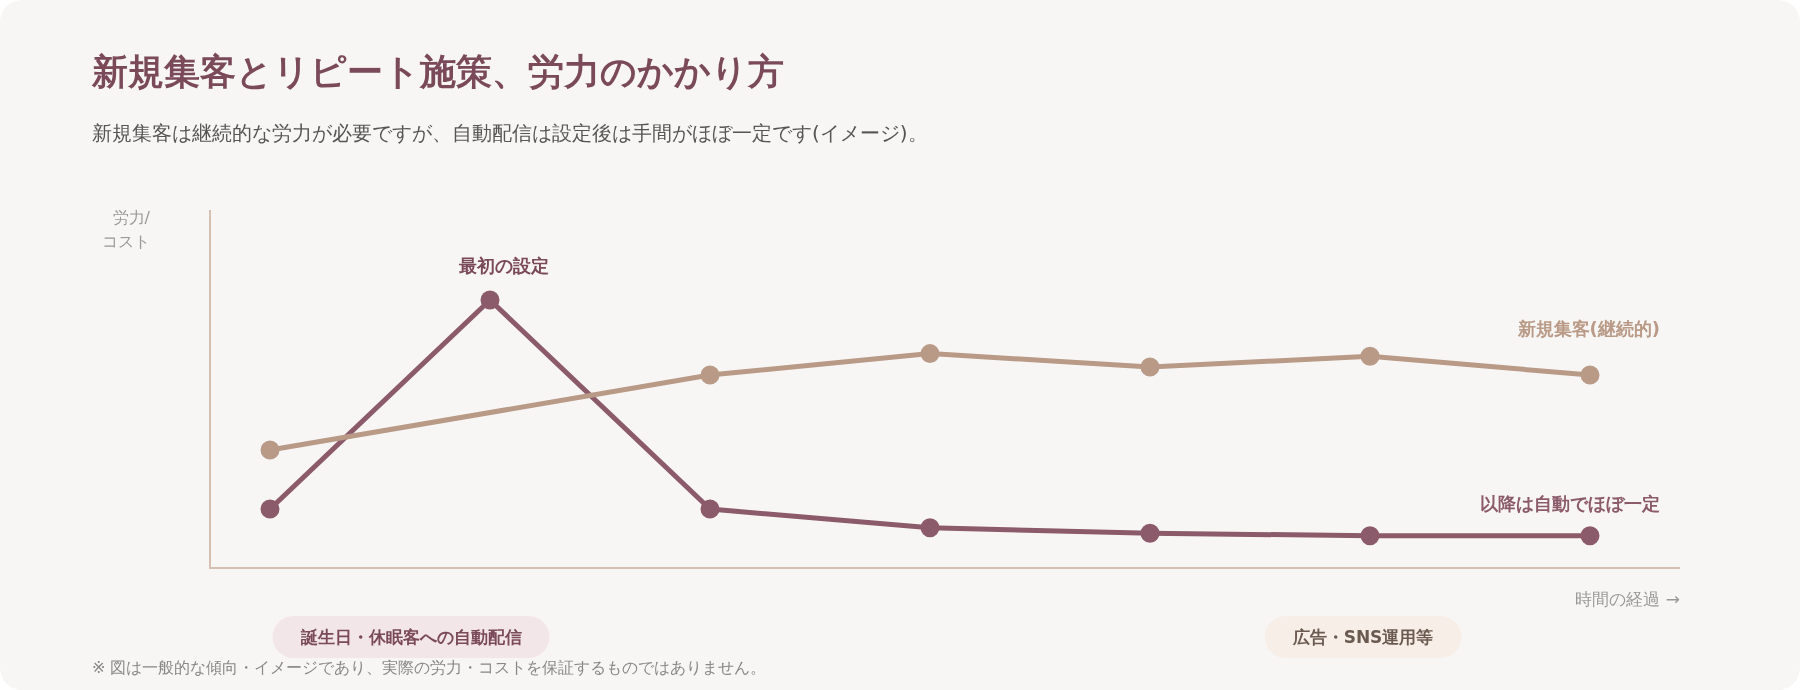  I want to click on chart-subtitle: 新規集客は継続的な労力が必要ですが、自動配信は設定後は手間がほぼ一定です(イメージ)。, so click(510, 133).